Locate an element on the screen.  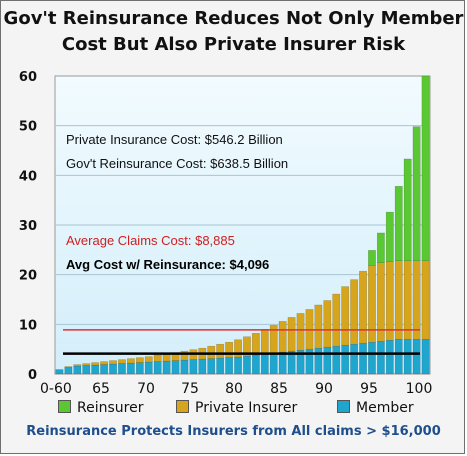
y-tick-6: 60 is located at coordinates (28, 77).